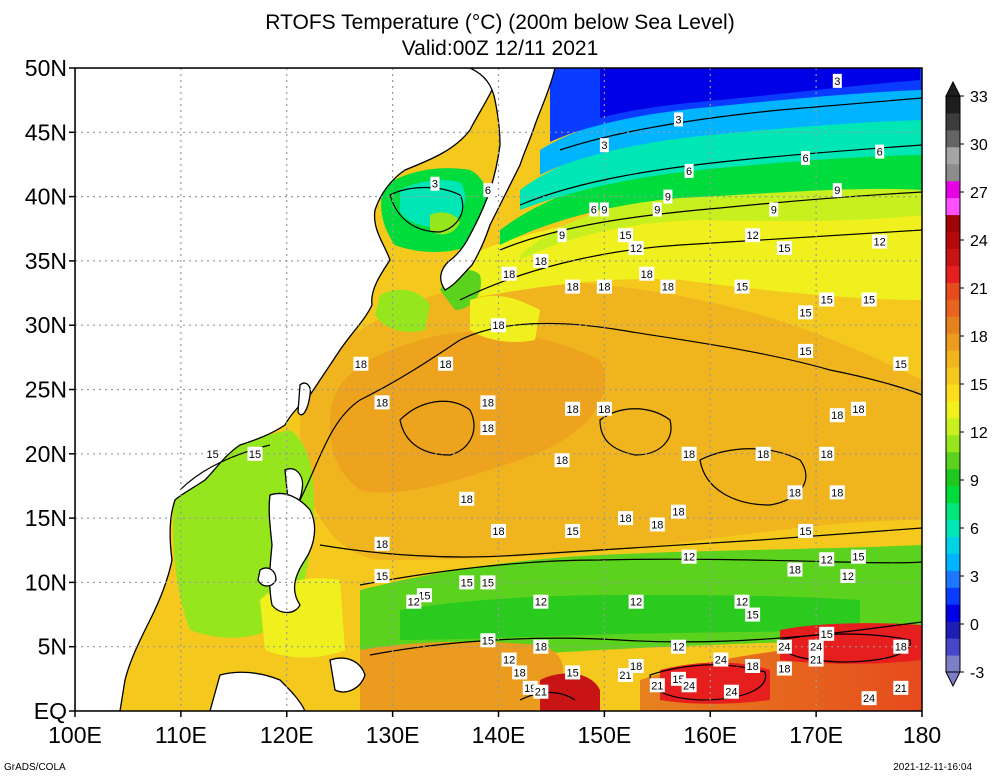 This screenshot has height=779, width=1000. Describe the element at coordinates (393, 735) in the screenshot. I see `x-tick-label: 130E` at that location.